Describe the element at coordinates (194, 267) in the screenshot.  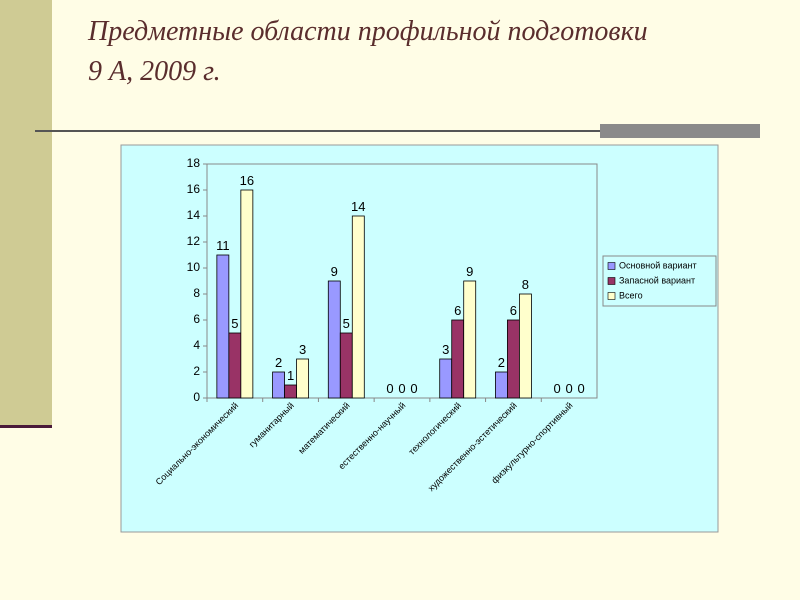
I see `y-tick-label: 10` at that location.